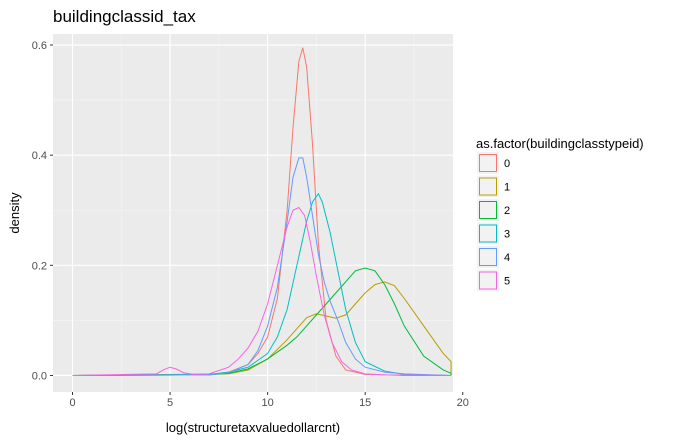 Image resolution: width=680 pixels, height=440 pixels. Describe the element at coordinates (39, 266) in the screenshot. I see `y-tick-label: 0.2` at that location.